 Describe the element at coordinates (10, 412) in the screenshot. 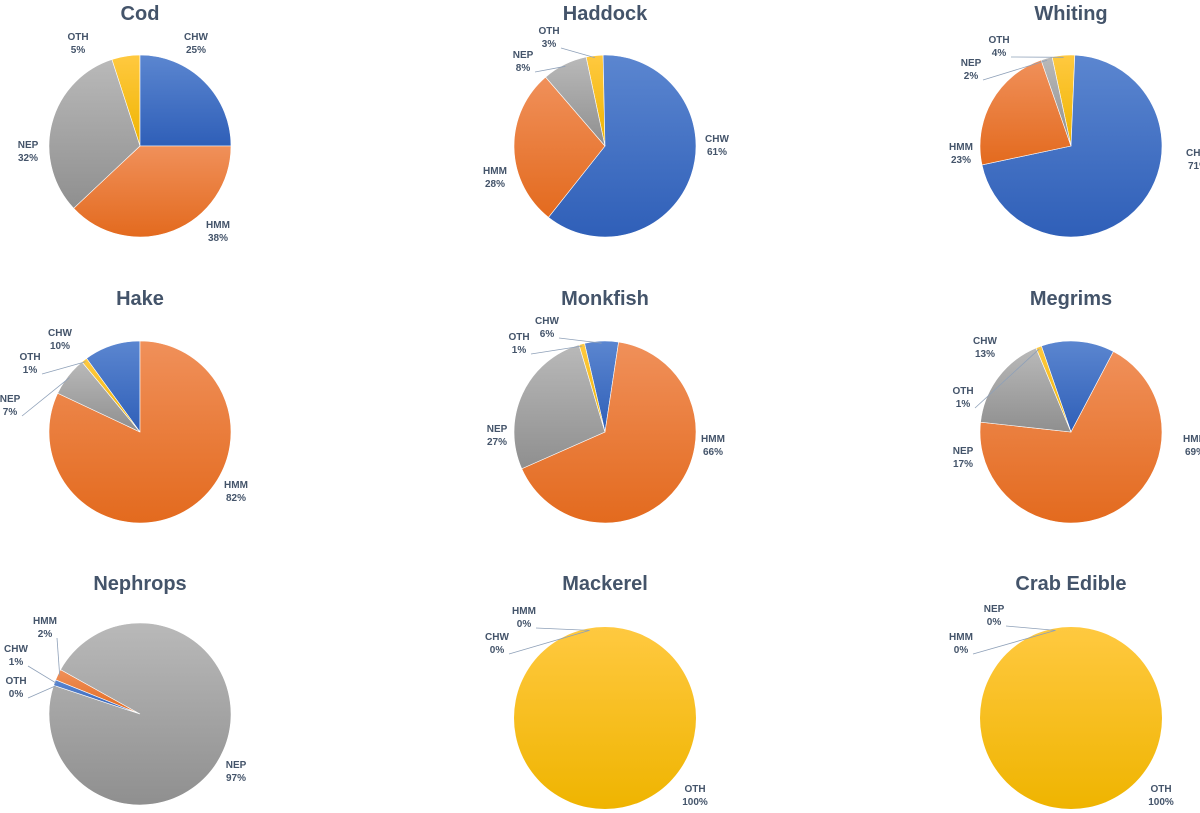

I see `slice-label-value: 7%` at that location.